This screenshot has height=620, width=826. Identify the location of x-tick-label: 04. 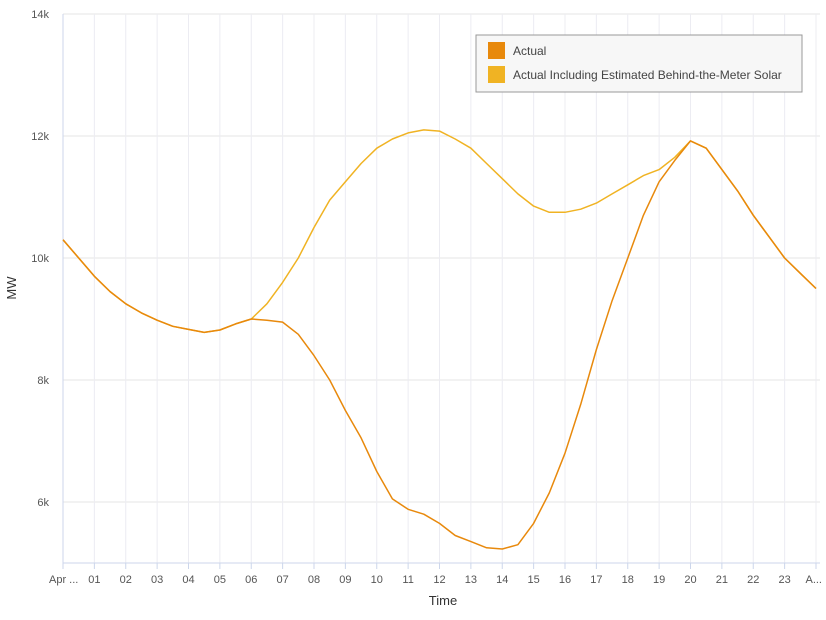
(188, 580).